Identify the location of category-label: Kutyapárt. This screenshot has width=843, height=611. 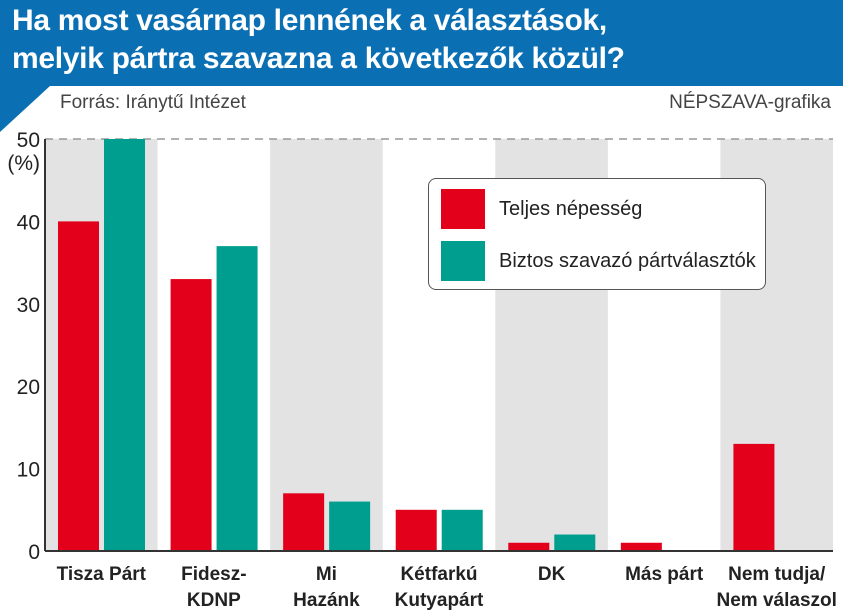
(439, 600).